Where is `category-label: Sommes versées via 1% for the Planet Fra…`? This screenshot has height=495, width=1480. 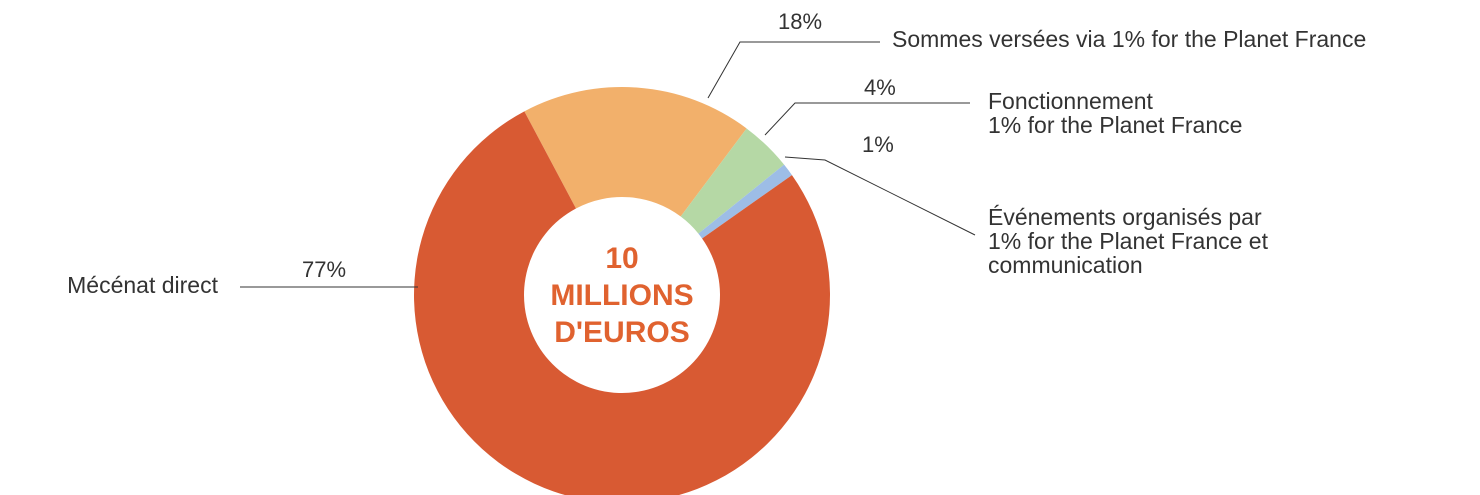
category-label: Sommes versées via 1% for the Planet Fra… is located at coordinates (1129, 39).